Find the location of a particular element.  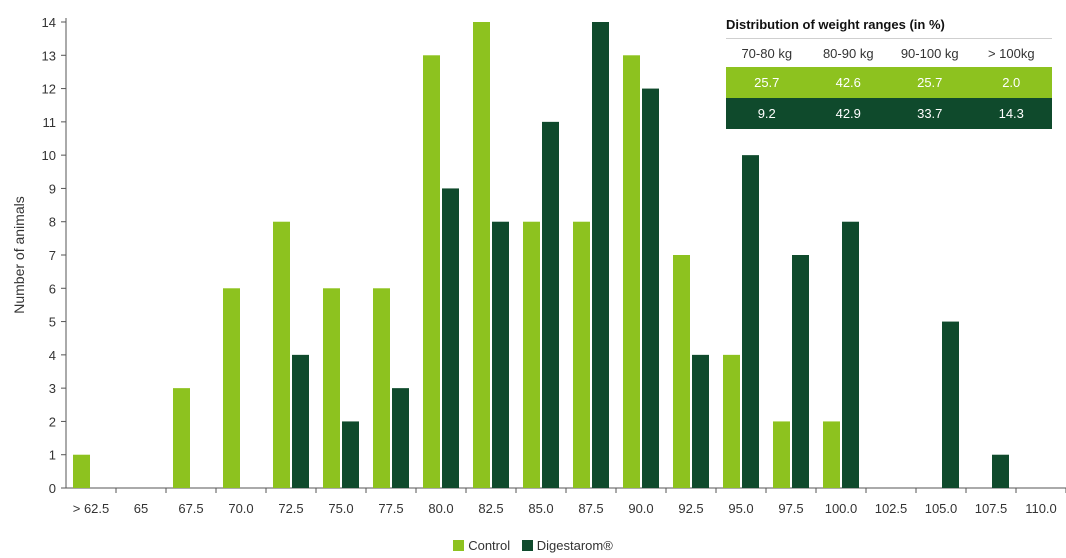

legend-label: Control is located at coordinates (489, 545).